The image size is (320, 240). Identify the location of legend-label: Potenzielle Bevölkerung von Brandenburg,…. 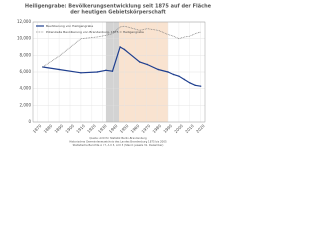
(95, 32).